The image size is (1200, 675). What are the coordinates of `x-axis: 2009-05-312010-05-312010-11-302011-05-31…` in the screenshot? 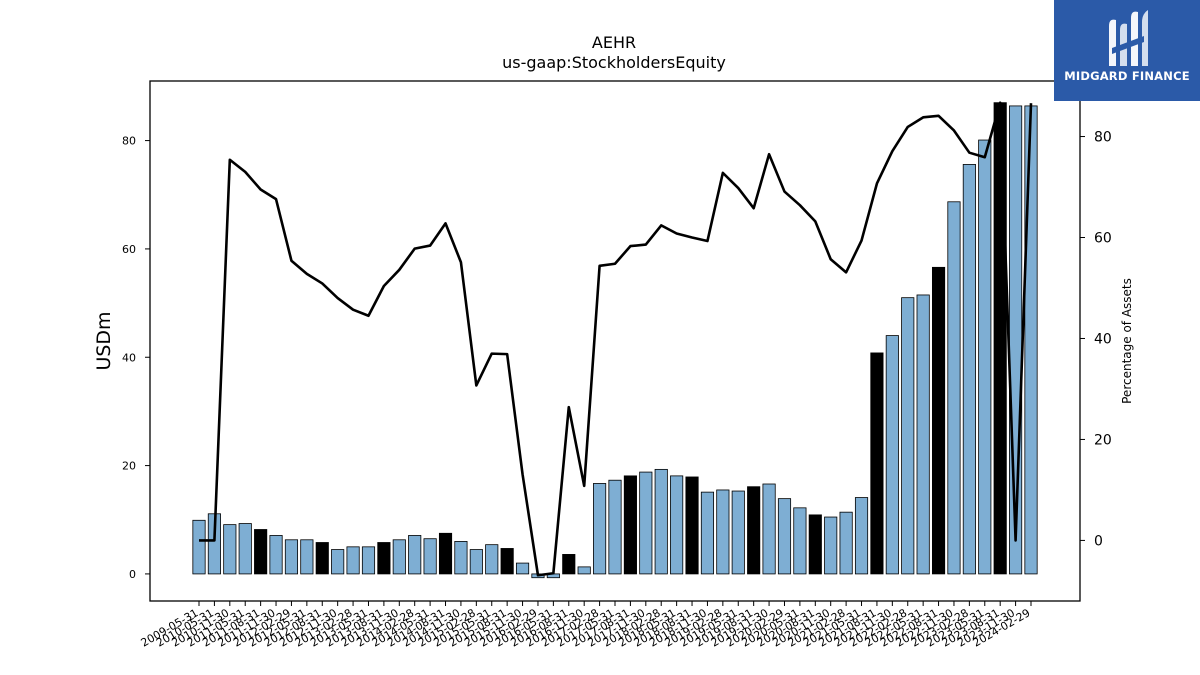 It's located at (586, 625).